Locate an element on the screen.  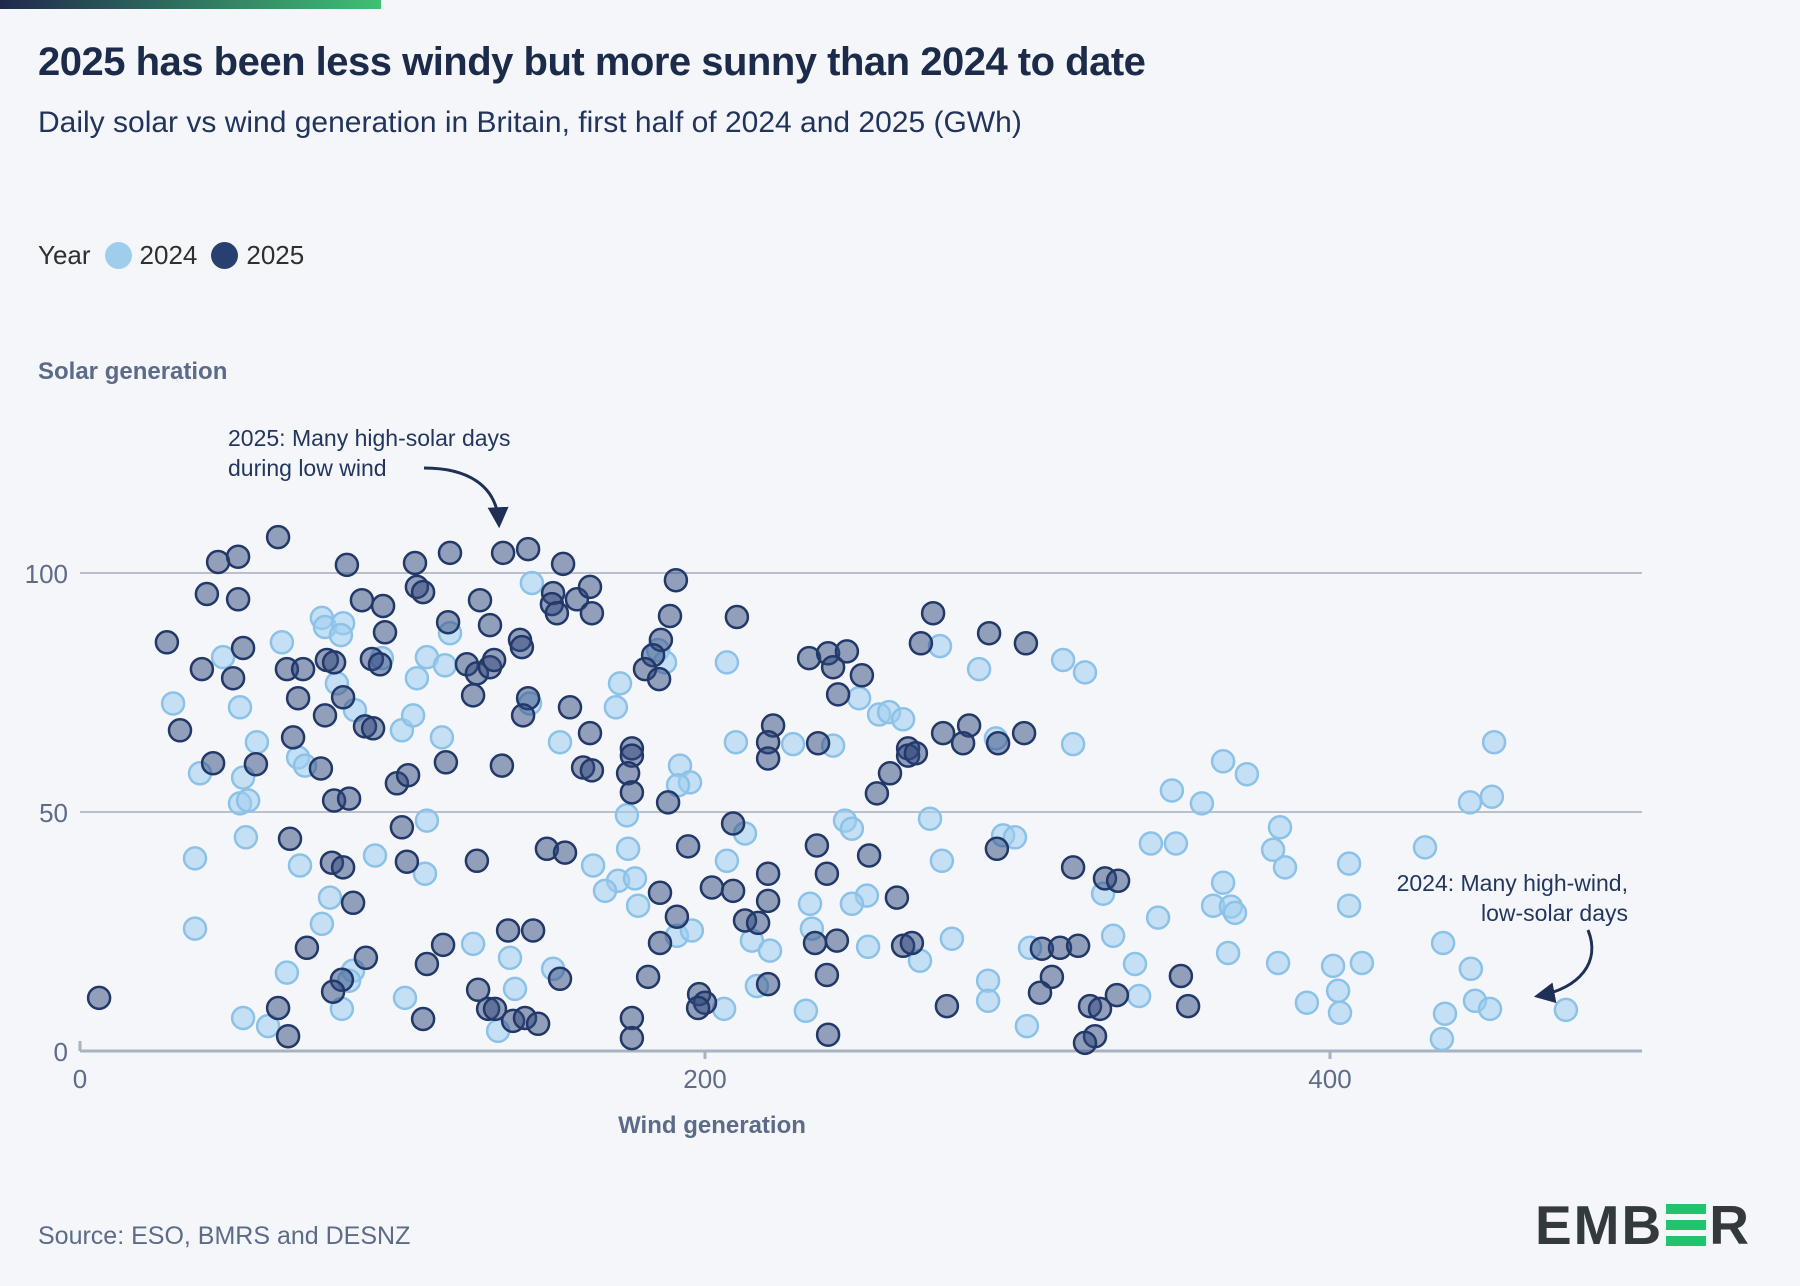
x-tick-label-400: 400 is located at coordinates (1330, 1079).